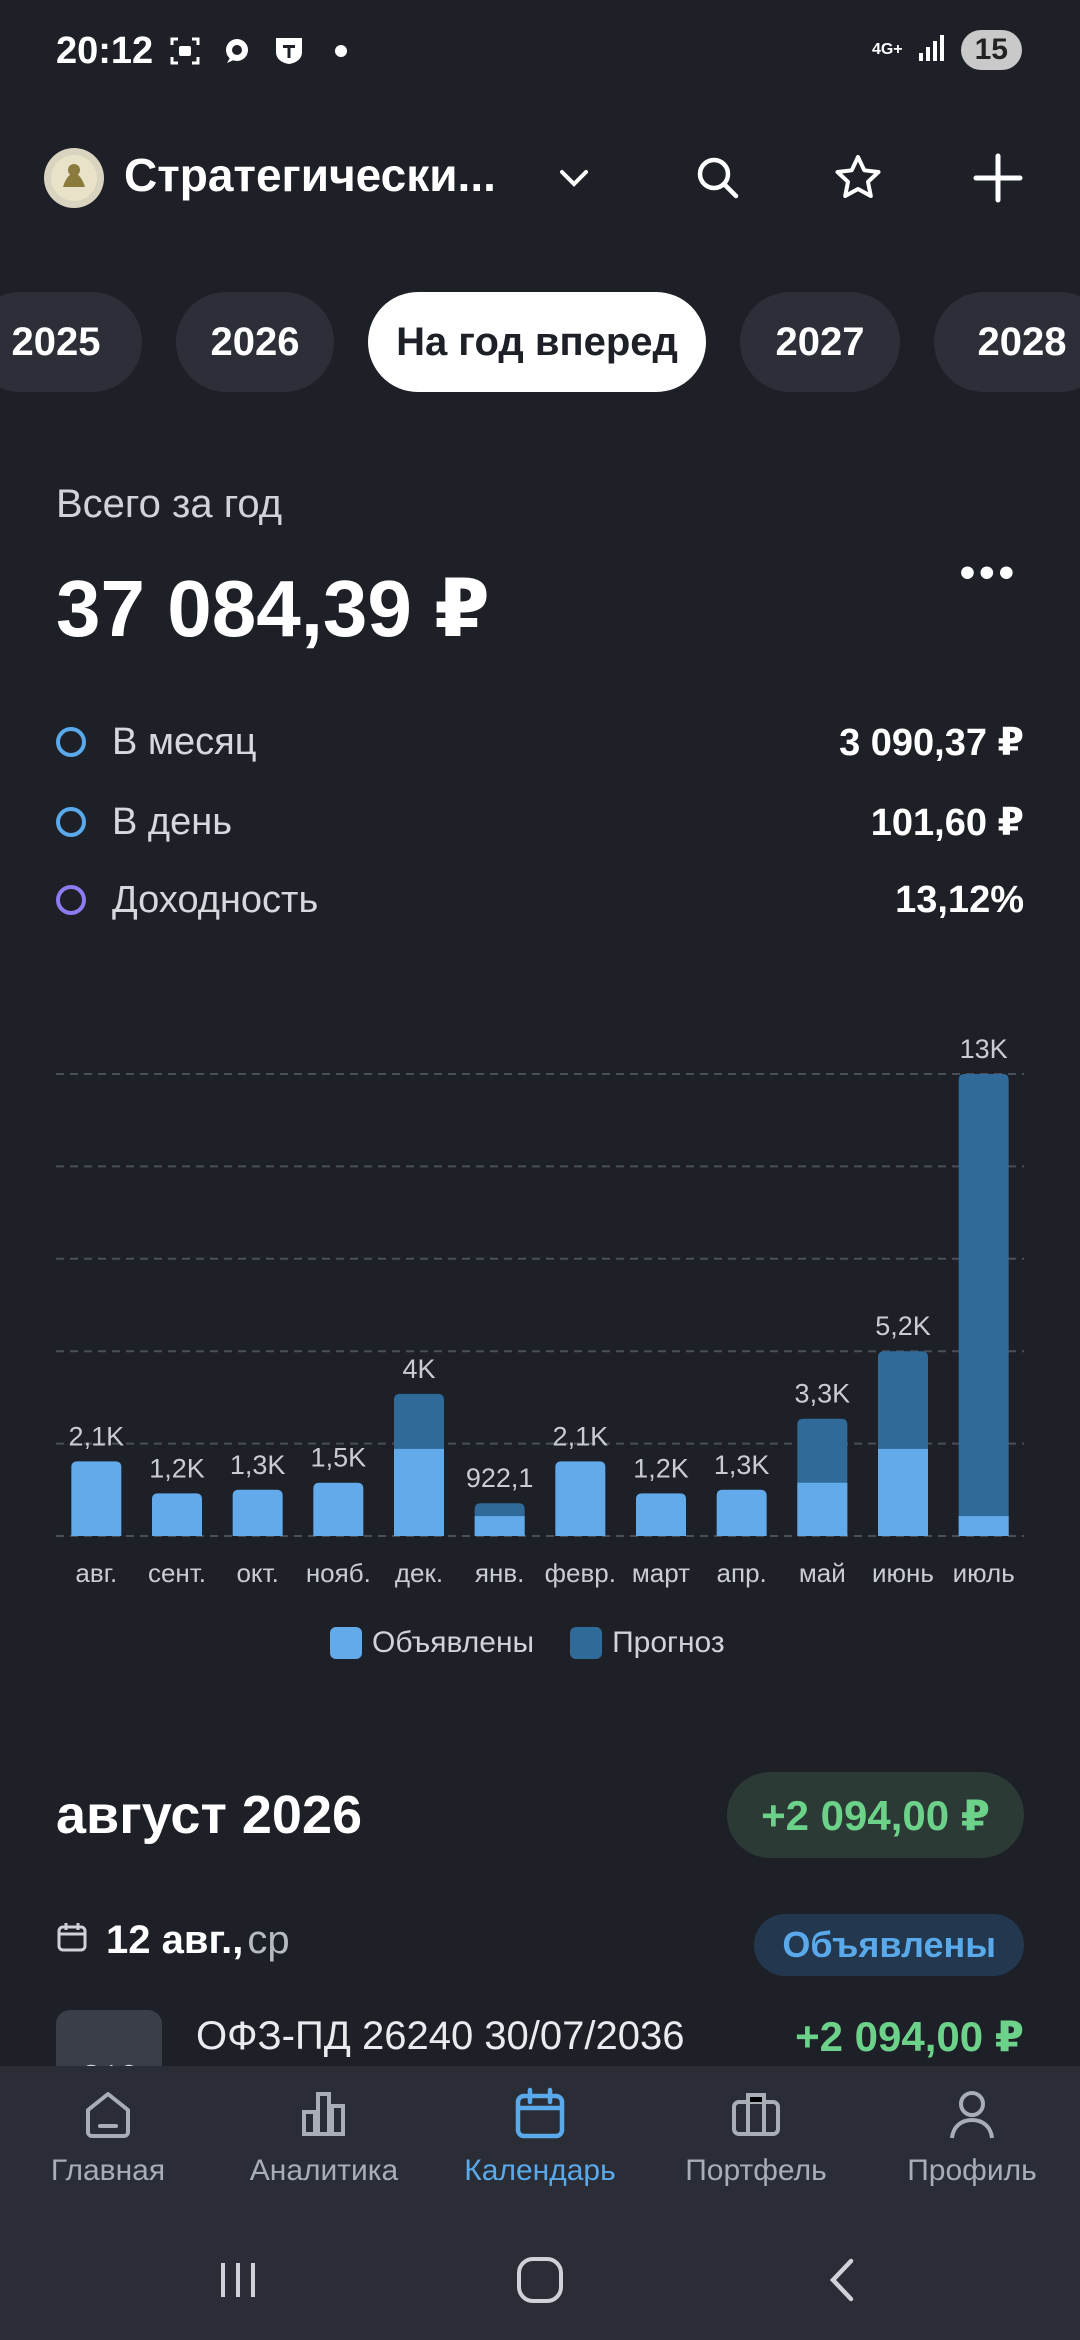 Image resolution: width=1080 pixels, height=2340 pixels. Describe the element at coordinates (947, 822) in the screenshot. I see `metric-value: 101,60 ₽` at that location.